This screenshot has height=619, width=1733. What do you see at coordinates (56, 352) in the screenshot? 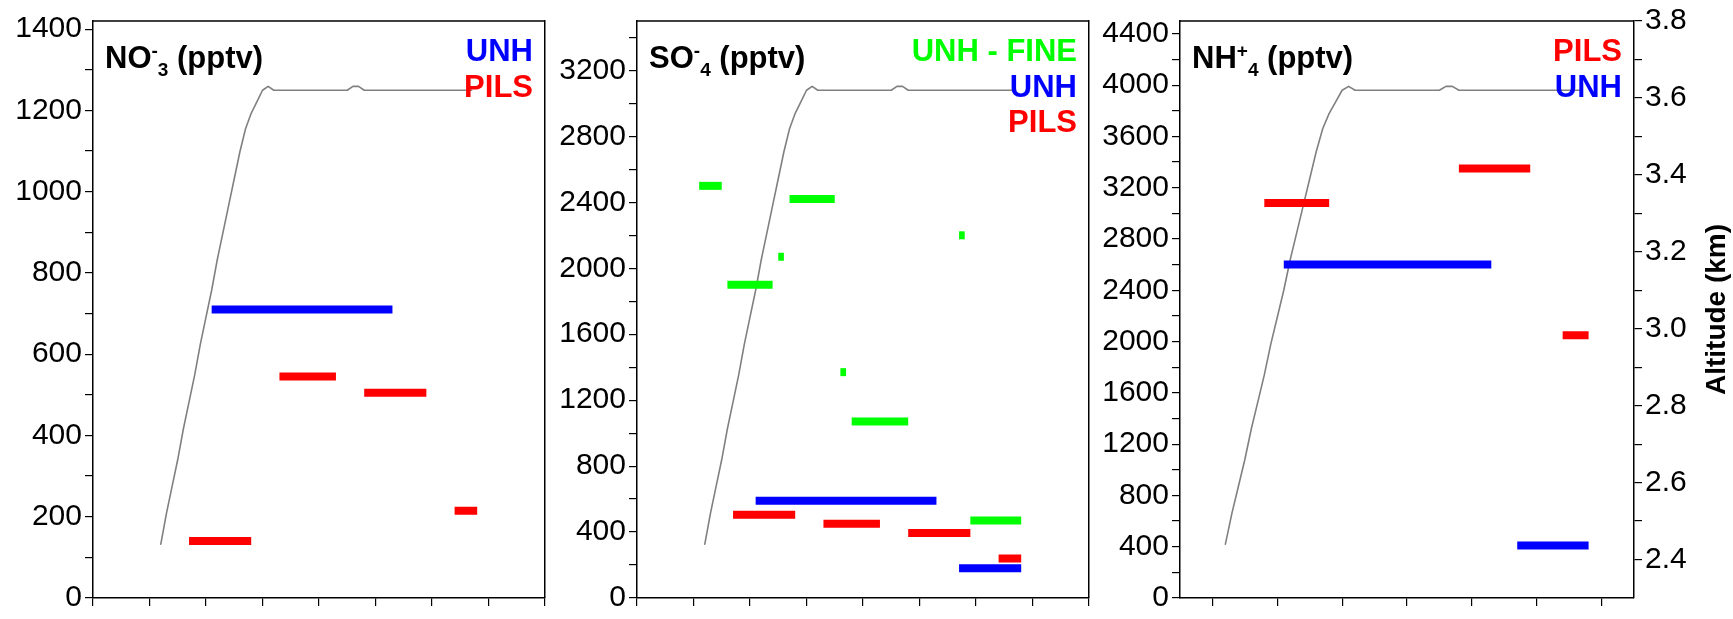
I see `y-tick-label: 600` at bounding box center [56, 352].